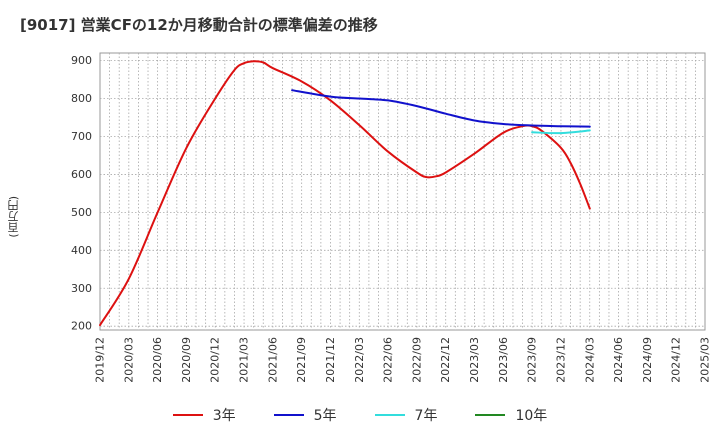 This screenshot has width=720, height=440. What do you see at coordinates (224, 416) in the screenshot?
I see `legend-label: 3年` at bounding box center [224, 416].